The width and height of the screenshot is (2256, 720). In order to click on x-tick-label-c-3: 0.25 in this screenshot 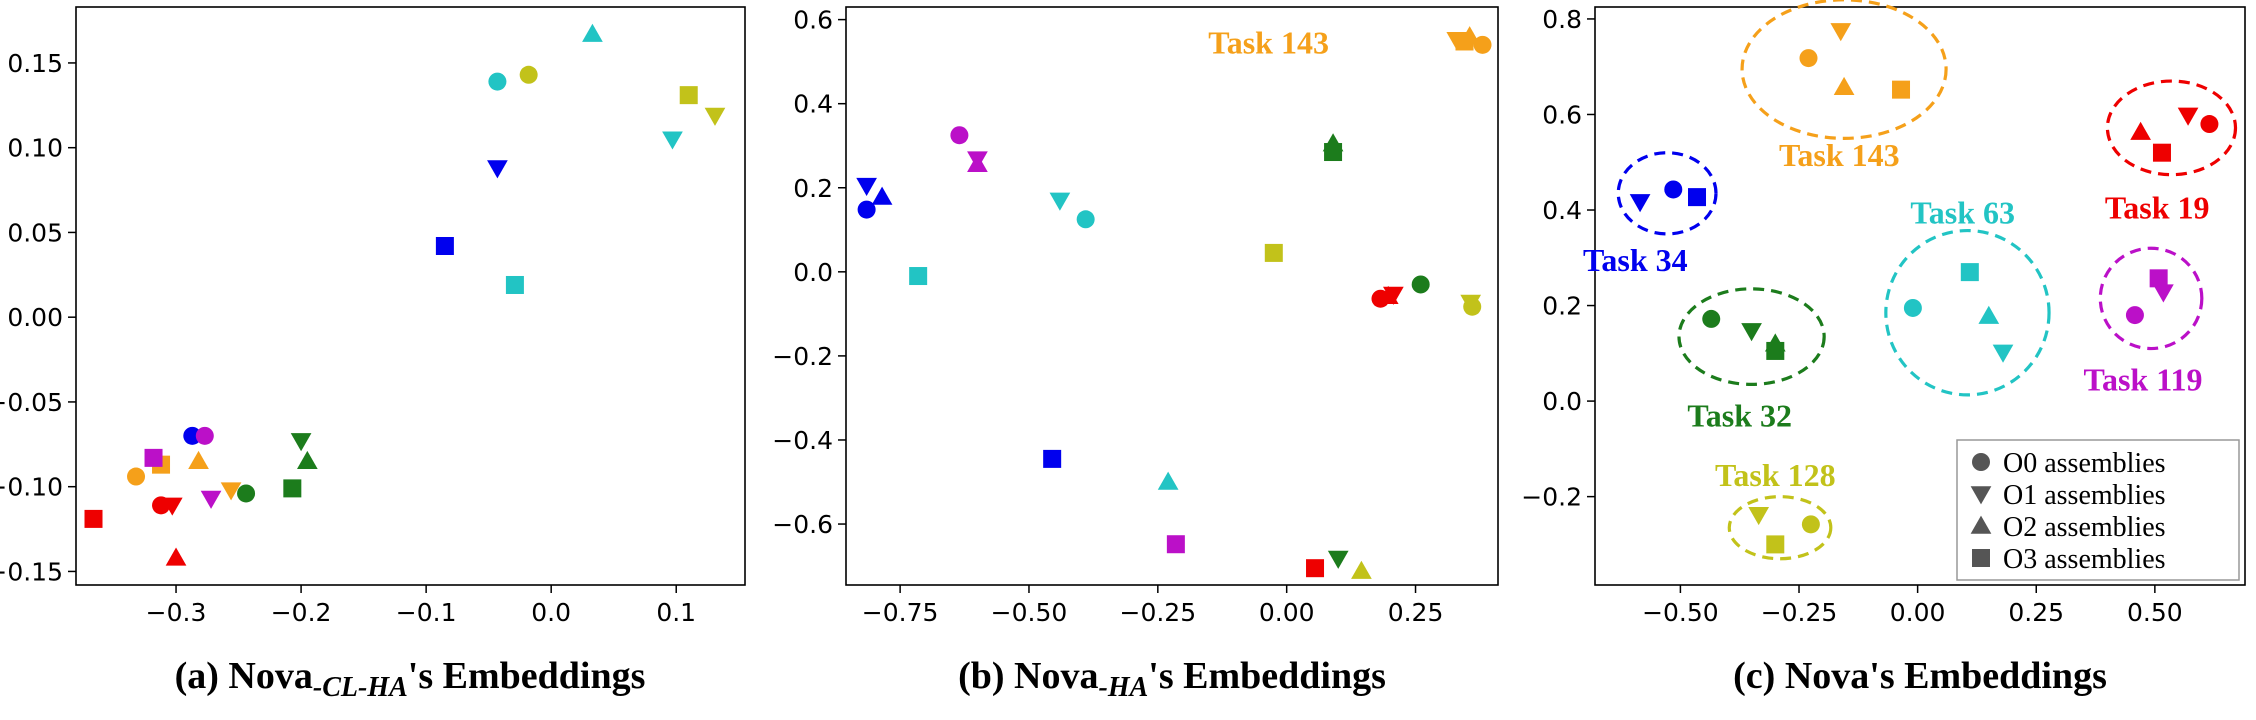, I will do `click(2036, 612)`.